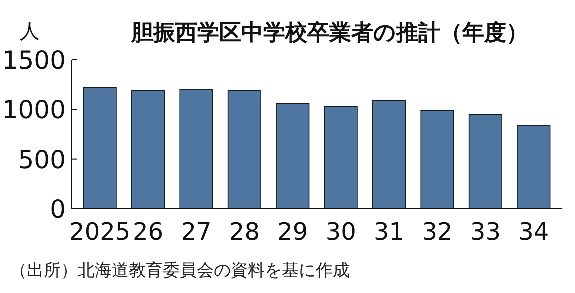 Image resolution: width=575 pixels, height=293 pixels. Describe the element at coordinates (148, 232) in the screenshot. I see `x-tick-label: 26` at that location.